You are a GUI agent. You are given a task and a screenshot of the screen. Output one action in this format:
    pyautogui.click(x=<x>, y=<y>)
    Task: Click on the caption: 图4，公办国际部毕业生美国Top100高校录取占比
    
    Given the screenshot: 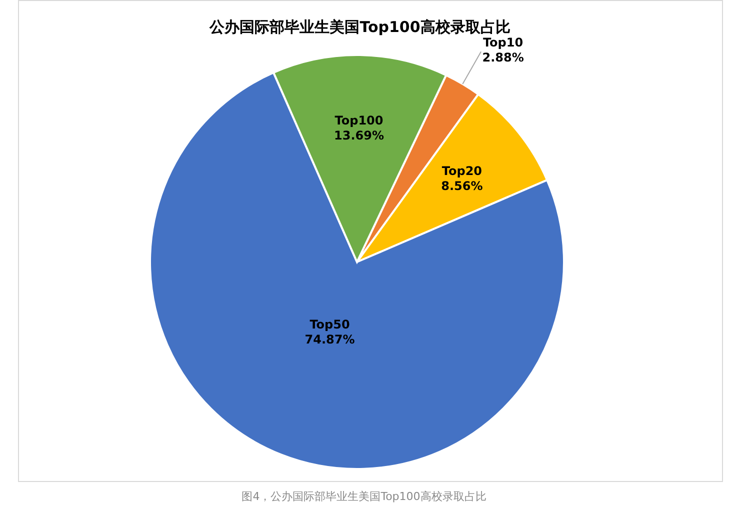 What is the action you would take?
    pyautogui.click(x=364, y=496)
    